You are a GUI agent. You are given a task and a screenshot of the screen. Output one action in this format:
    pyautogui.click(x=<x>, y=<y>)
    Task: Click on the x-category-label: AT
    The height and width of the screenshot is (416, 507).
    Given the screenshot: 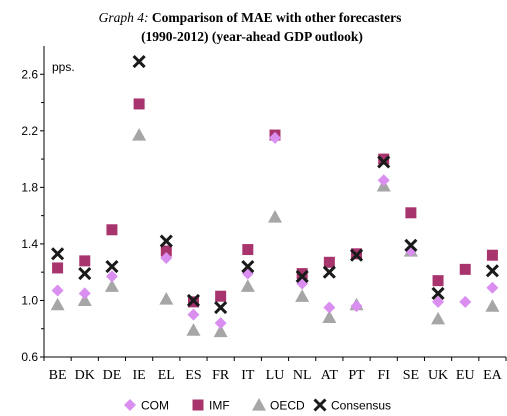 What is the action you would take?
    pyautogui.click(x=330, y=375)
    